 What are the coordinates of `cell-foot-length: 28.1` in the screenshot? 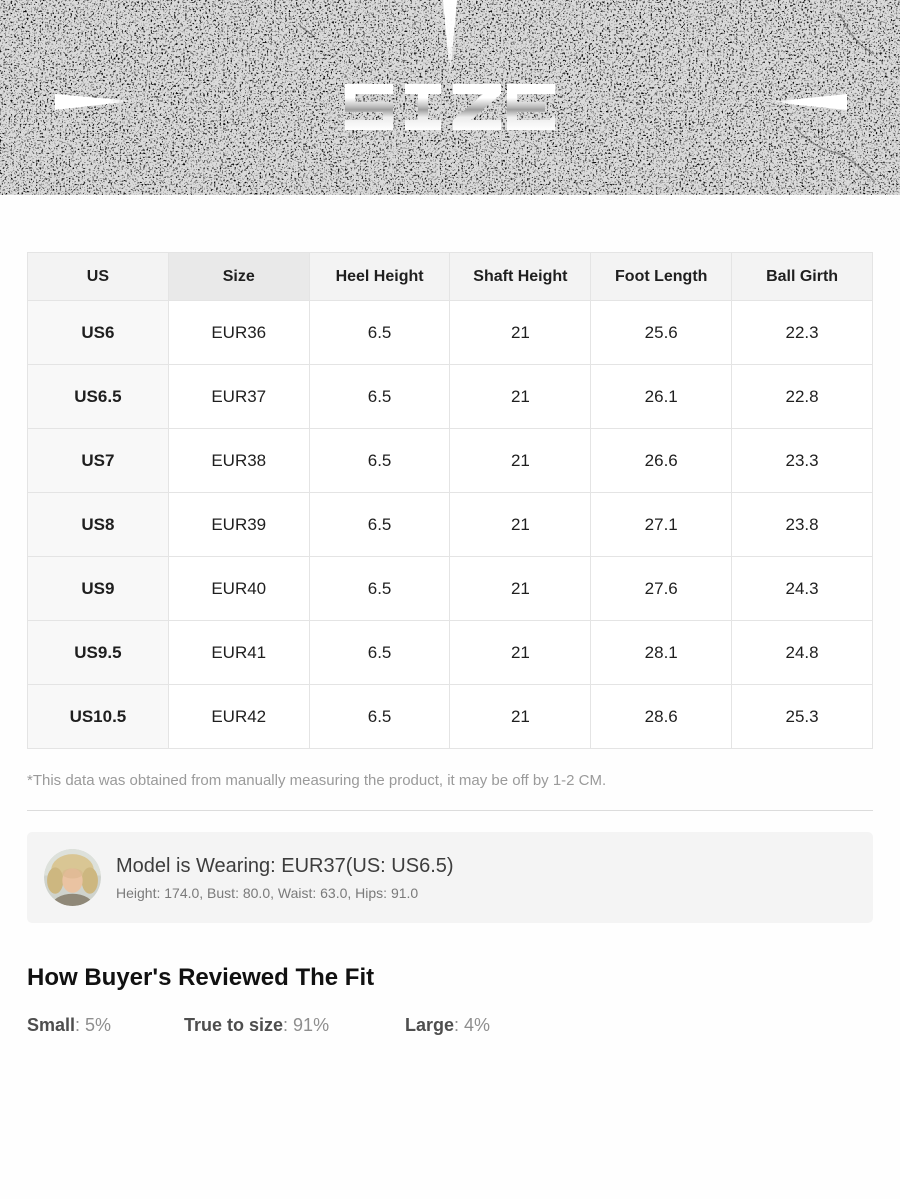 It's located at (661, 652).